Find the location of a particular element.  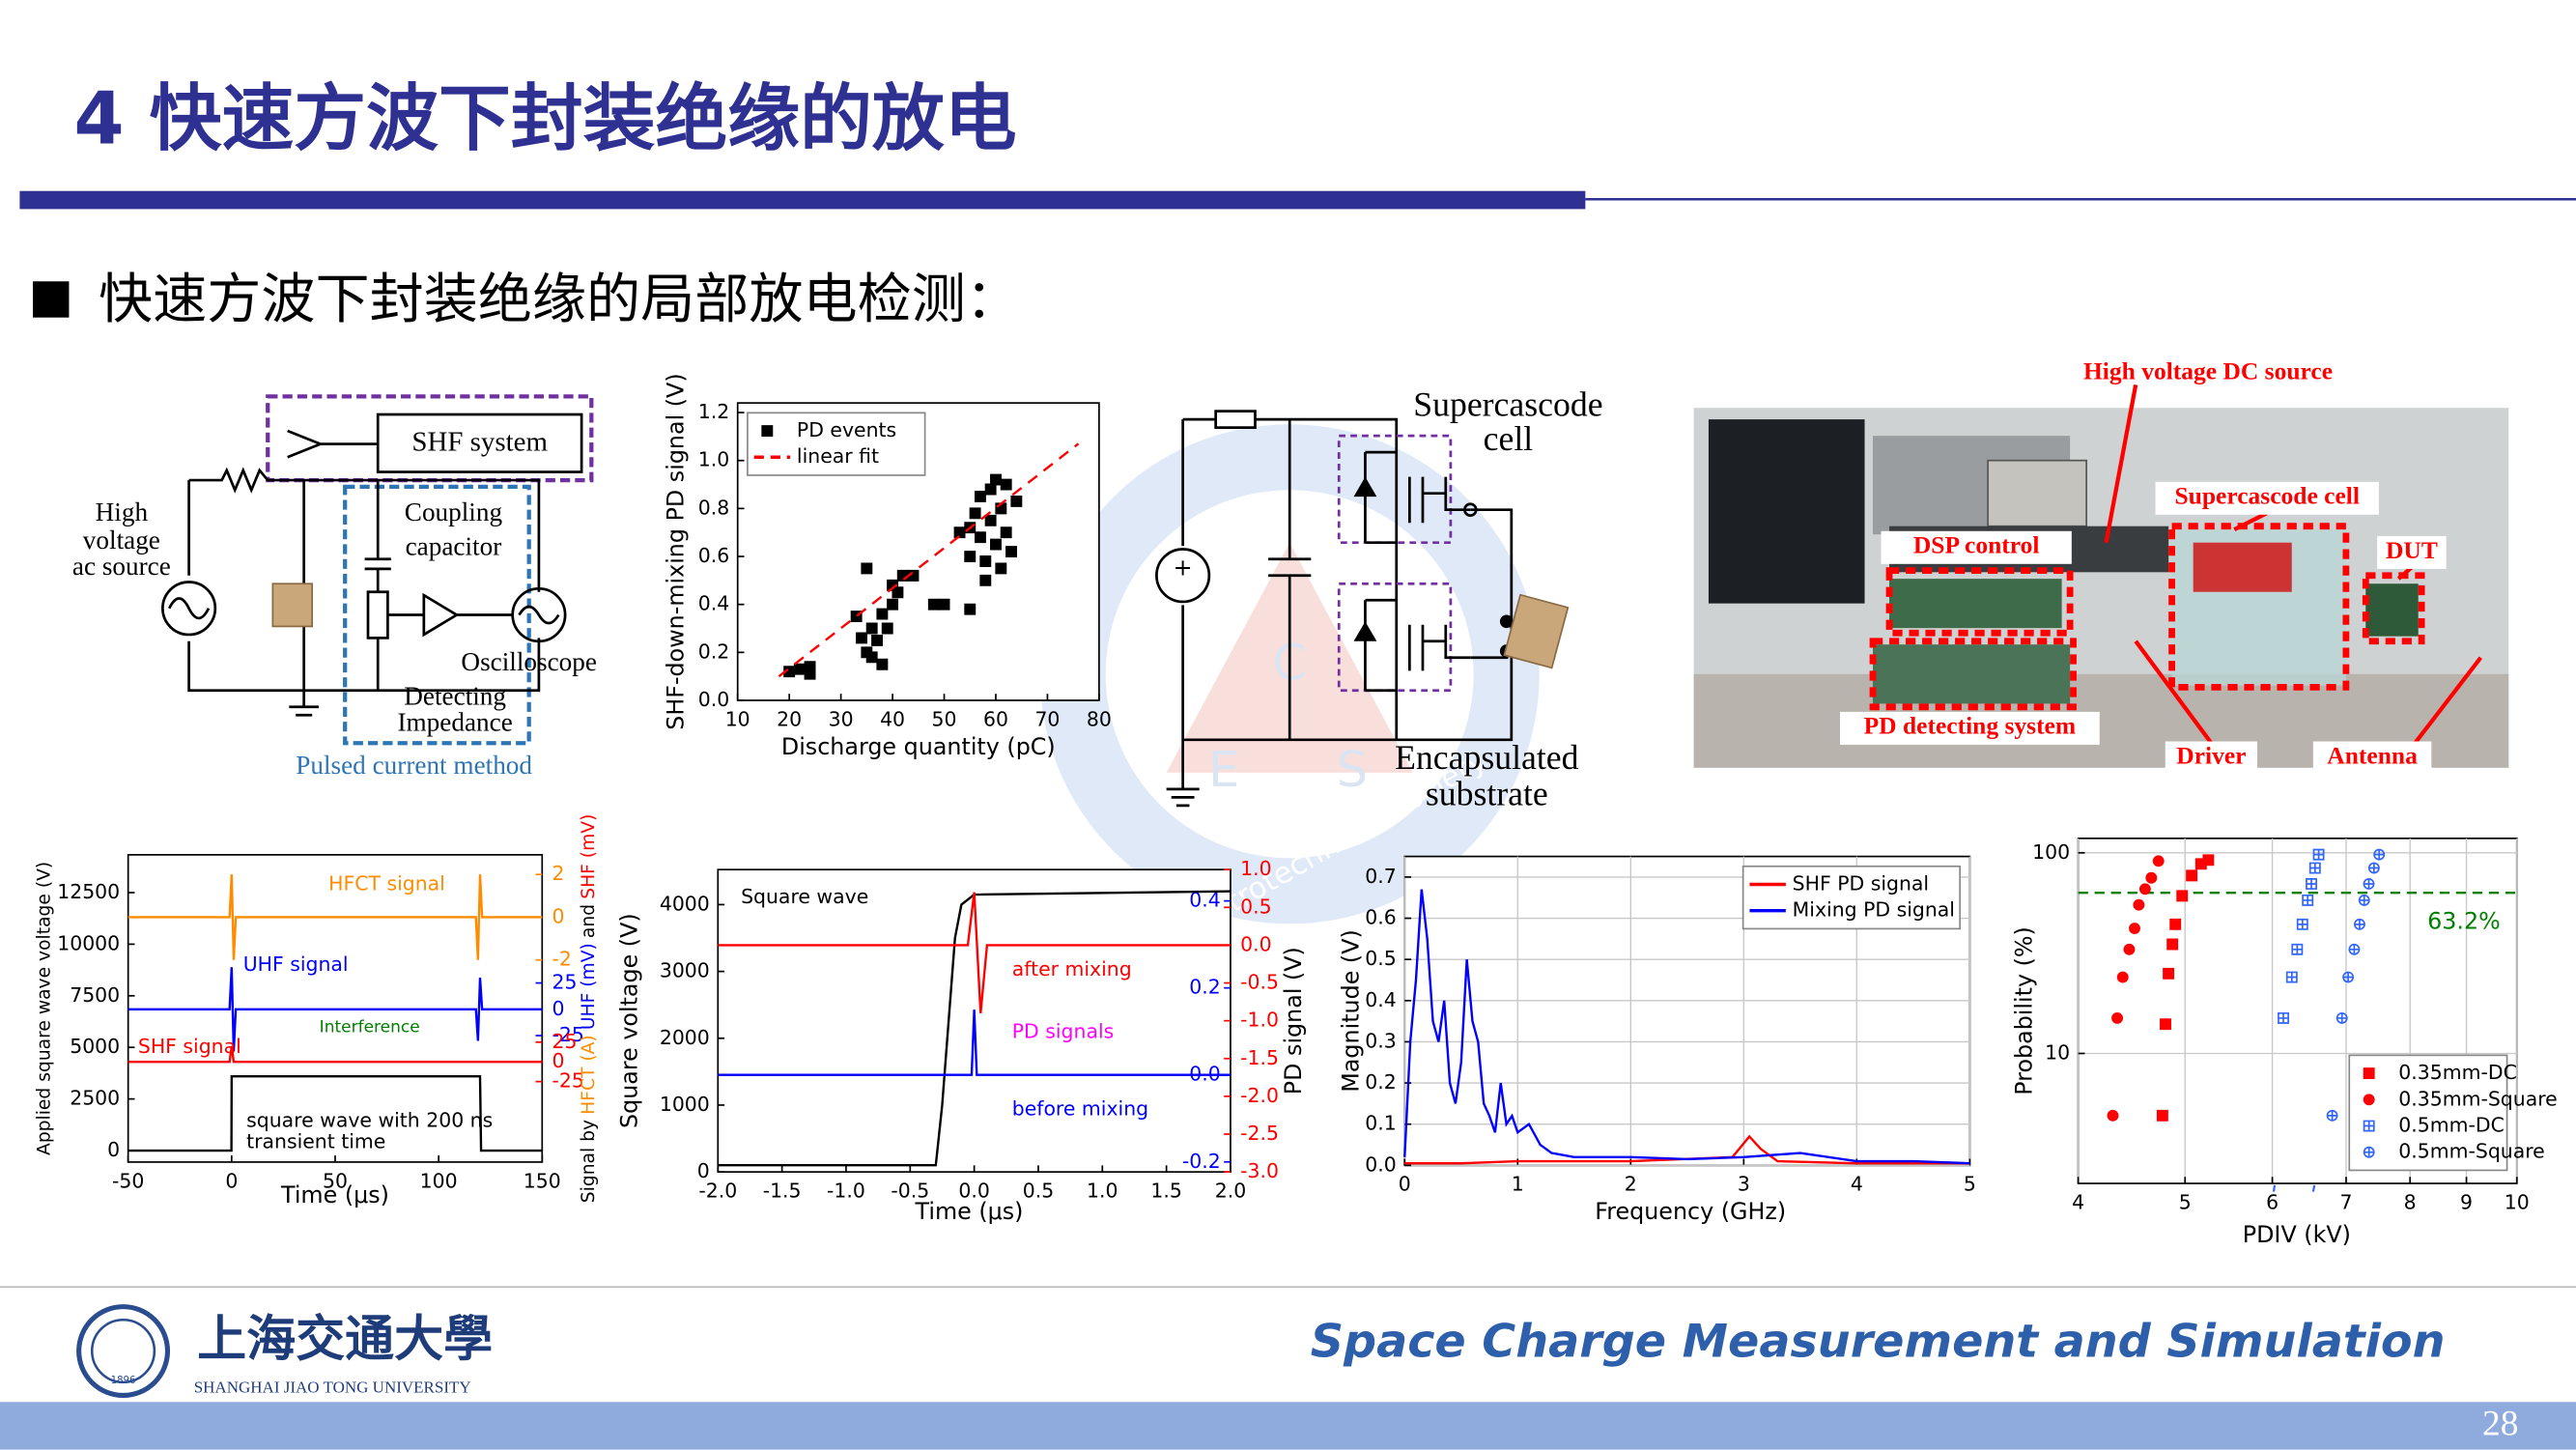

x-tick-label: 2.0 is located at coordinates (1230, 1191).